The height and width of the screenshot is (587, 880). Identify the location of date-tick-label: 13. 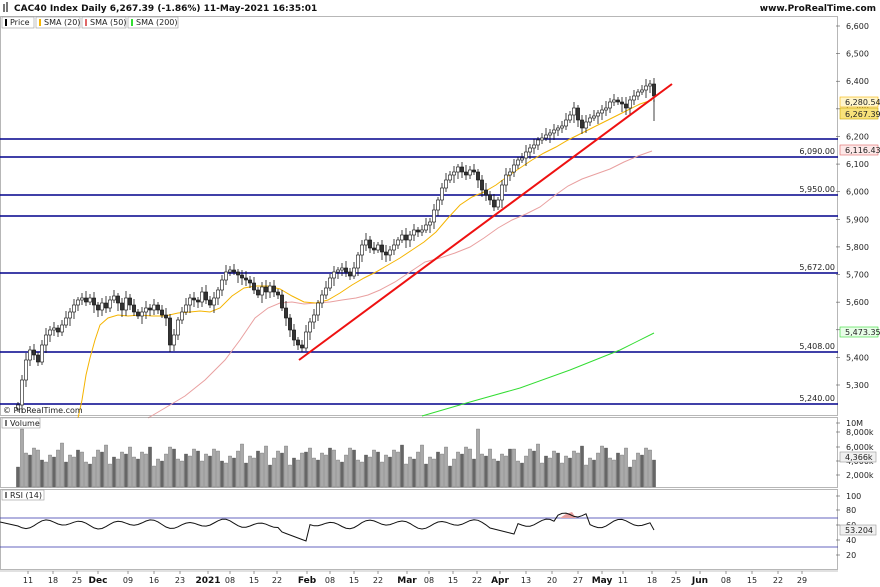
(526, 580).